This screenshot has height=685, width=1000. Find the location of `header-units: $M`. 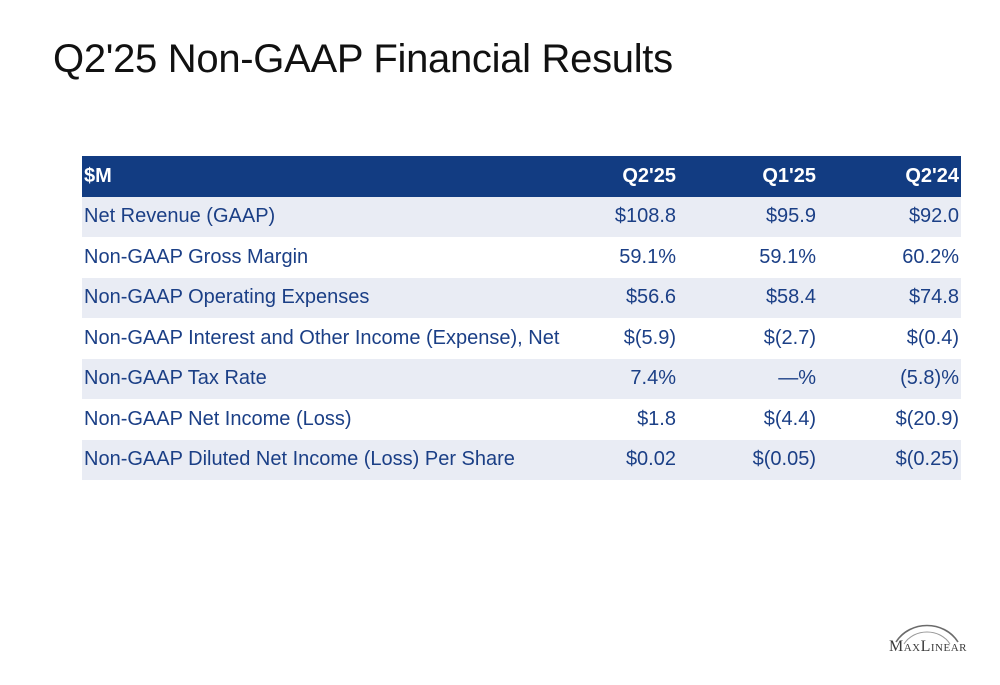

header-units: $M is located at coordinates (98, 175).